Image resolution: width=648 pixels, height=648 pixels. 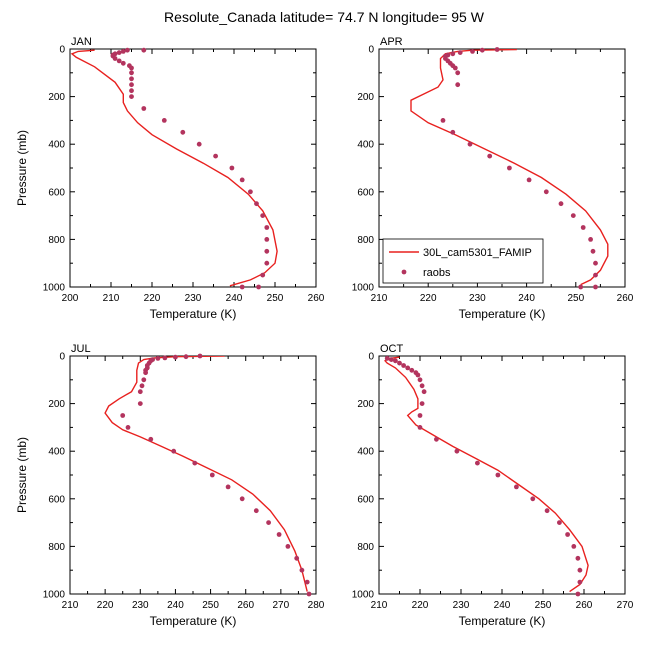 What do you see at coordinates (210, 605) in the screenshot?
I see `x-tick-label: 250` at bounding box center [210, 605].